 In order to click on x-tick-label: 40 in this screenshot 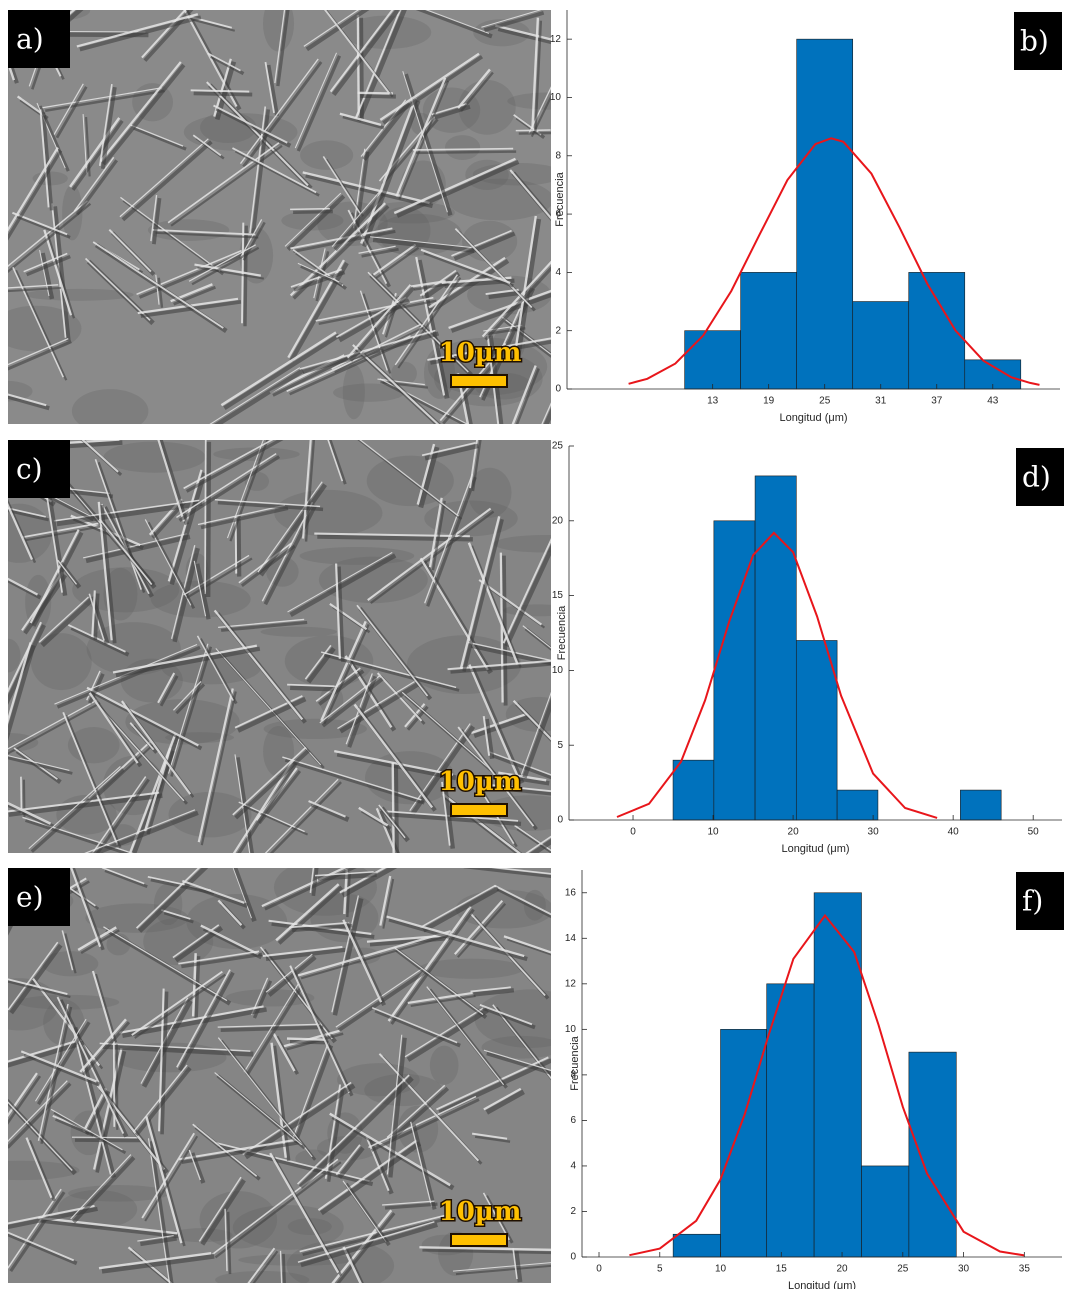, I will do `click(954, 832)`.